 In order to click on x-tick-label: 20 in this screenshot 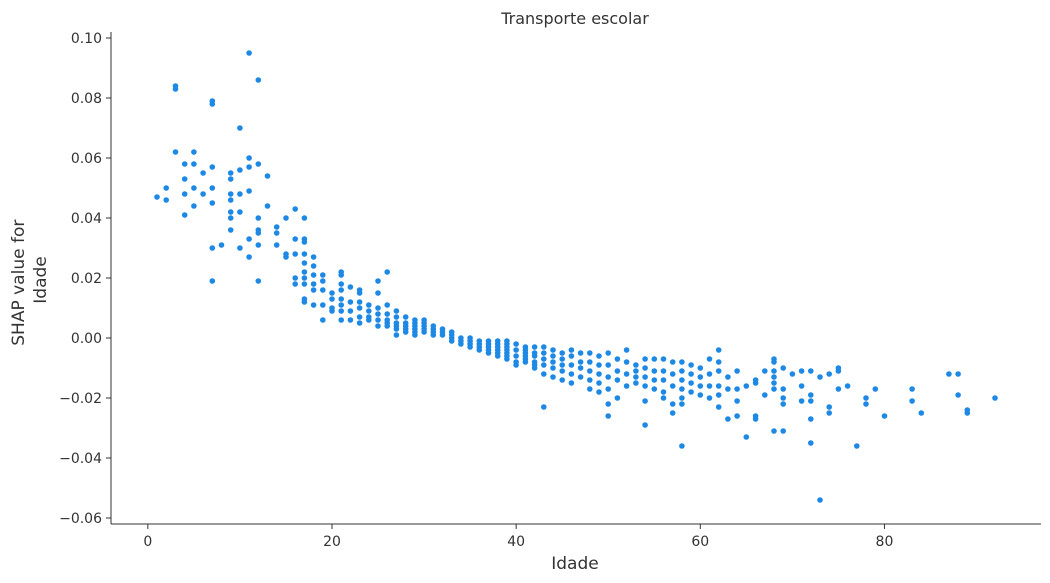, I will do `click(332, 542)`.